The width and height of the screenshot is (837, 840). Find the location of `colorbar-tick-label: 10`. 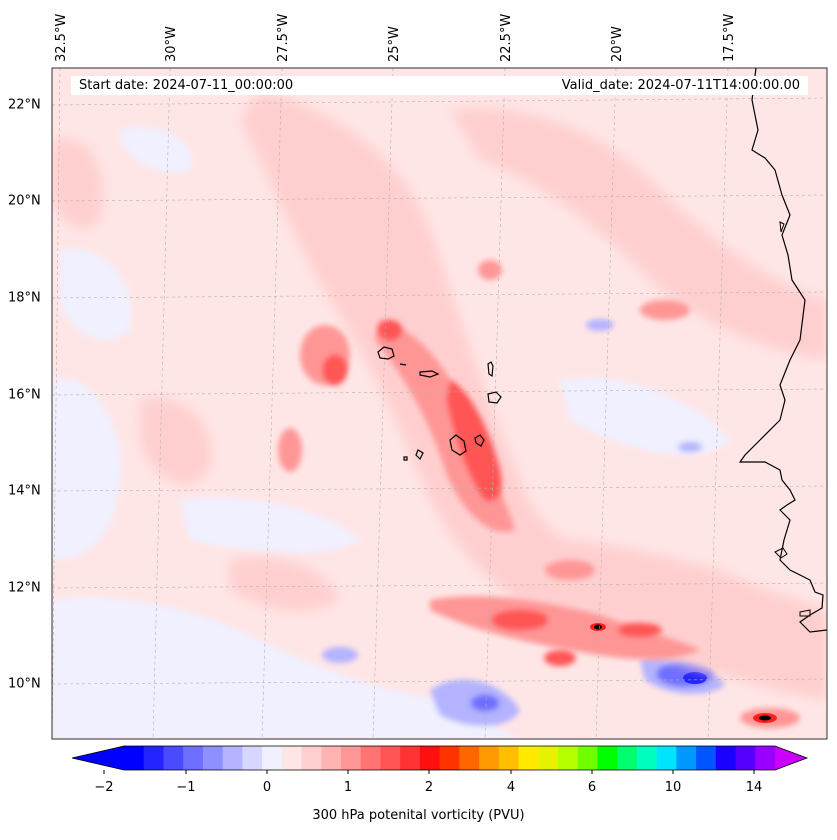

colorbar-tick-label: 10 is located at coordinates (673, 787).